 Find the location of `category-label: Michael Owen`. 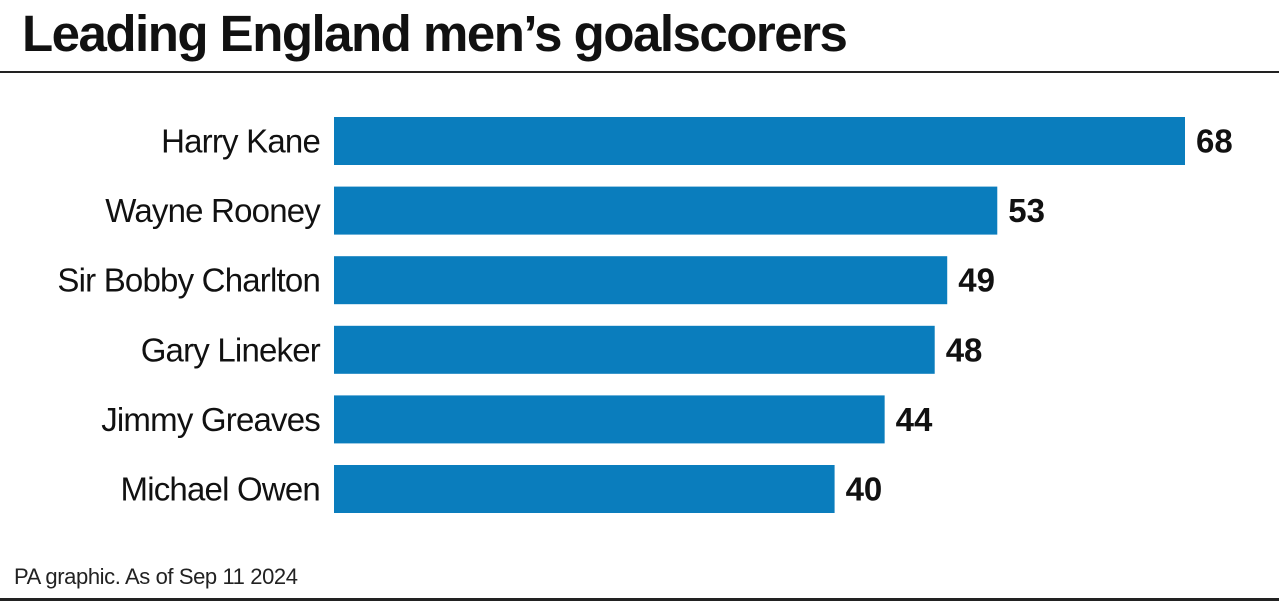

category-label: Michael Owen is located at coordinates (221, 489).